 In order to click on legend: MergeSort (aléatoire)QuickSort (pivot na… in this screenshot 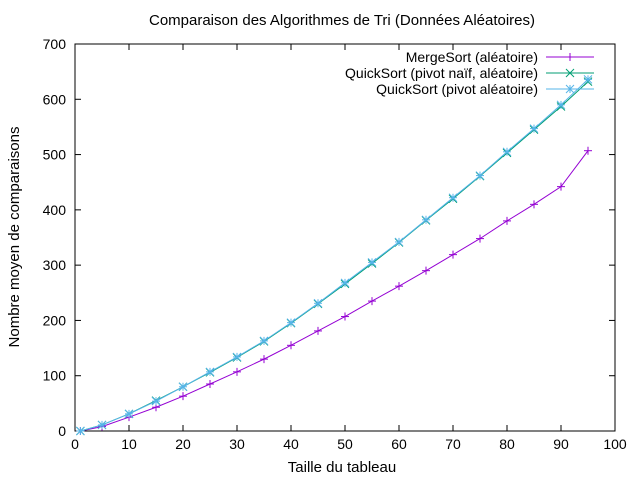, I will do `click(469, 73)`.